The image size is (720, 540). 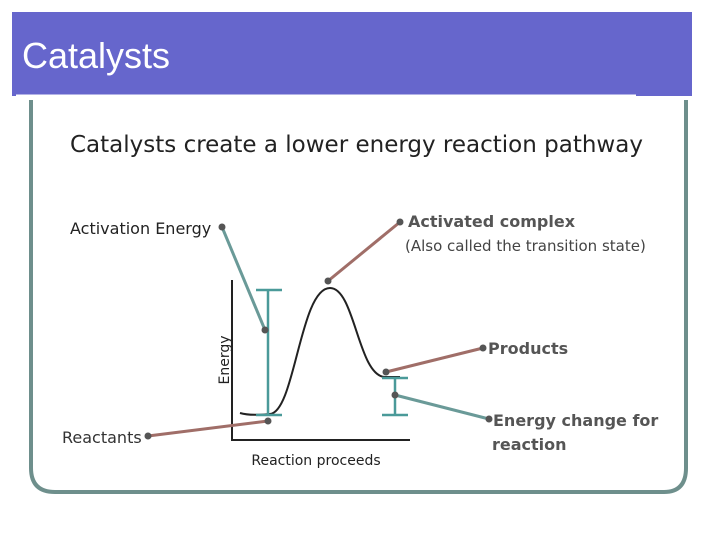 I want to click on products-label: Products, so click(x=528, y=348).